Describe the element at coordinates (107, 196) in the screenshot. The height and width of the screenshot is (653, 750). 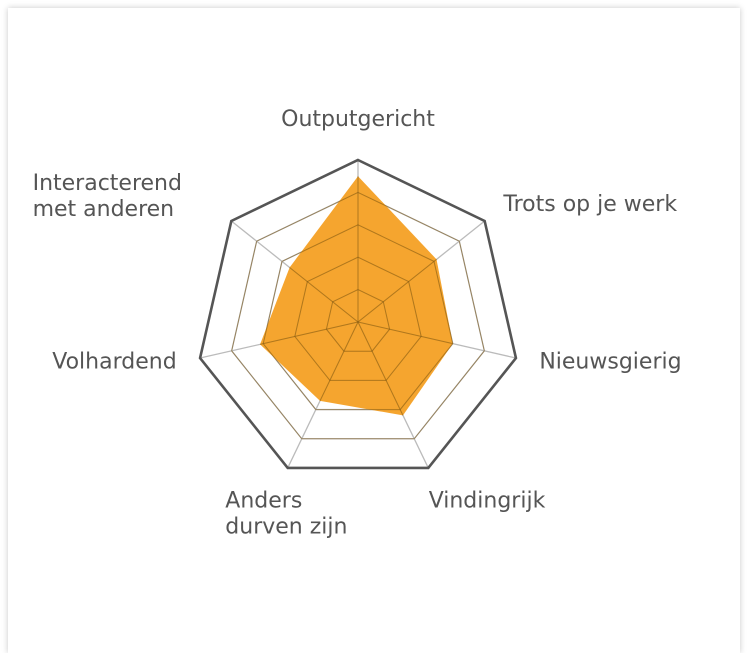
I see `axis-label-7: Interacterend met anderen` at that location.